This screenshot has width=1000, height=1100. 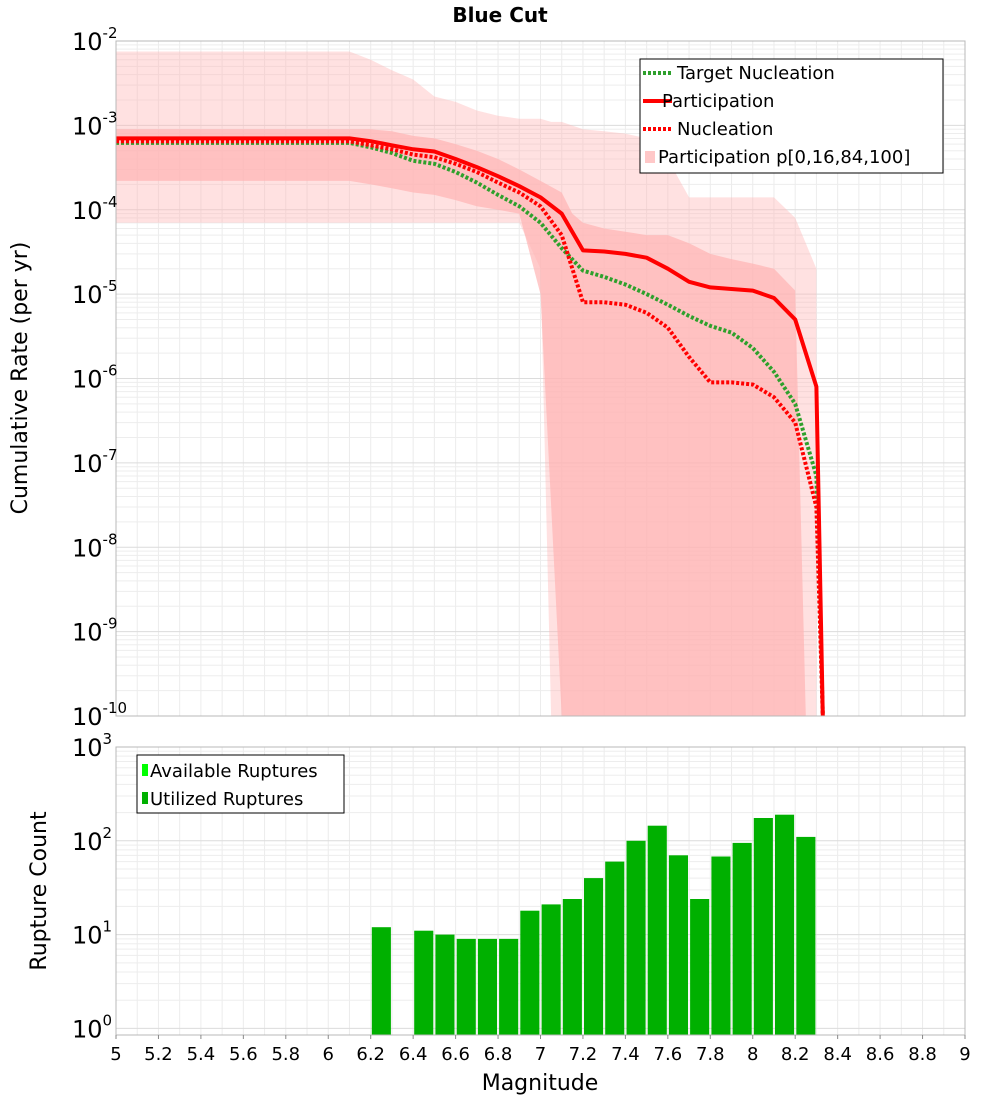 What do you see at coordinates (540, 1083) in the screenshot?
I see `count-plot-xlabel: Magnitude` at bounding box center [540, 1083].